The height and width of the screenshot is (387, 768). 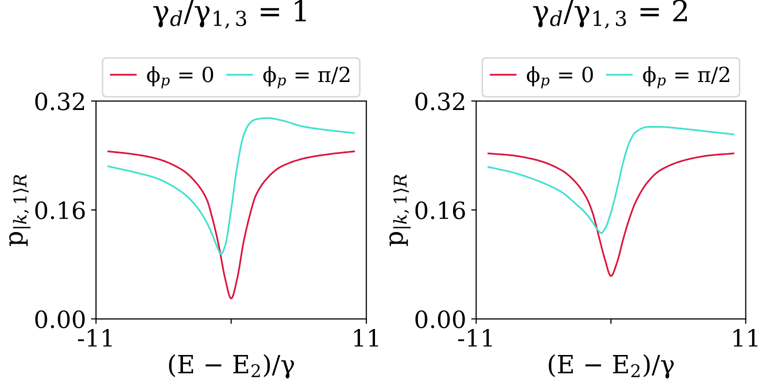 What do you see at coordinates (610, 14) in the screenshot?
I see `chart-title: γ$_{d}$/γ$_{1,3}$ = 2` at bounding box center [610, 14].